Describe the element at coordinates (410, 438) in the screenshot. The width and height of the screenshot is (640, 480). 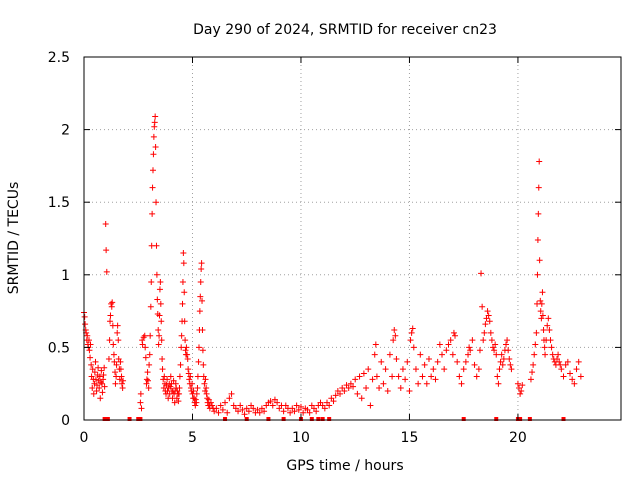
I see `x-tick-label: 15` at that location.